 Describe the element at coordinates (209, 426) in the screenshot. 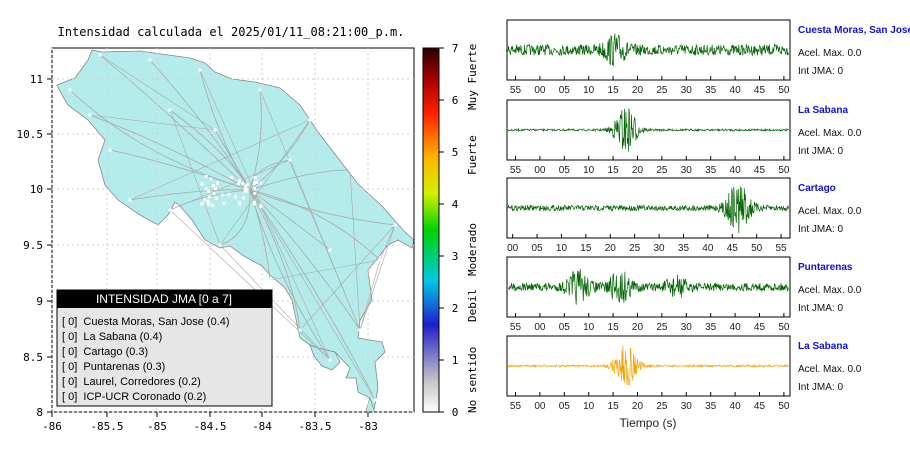

I see `map-x-tick-label: -84.5` at that location.